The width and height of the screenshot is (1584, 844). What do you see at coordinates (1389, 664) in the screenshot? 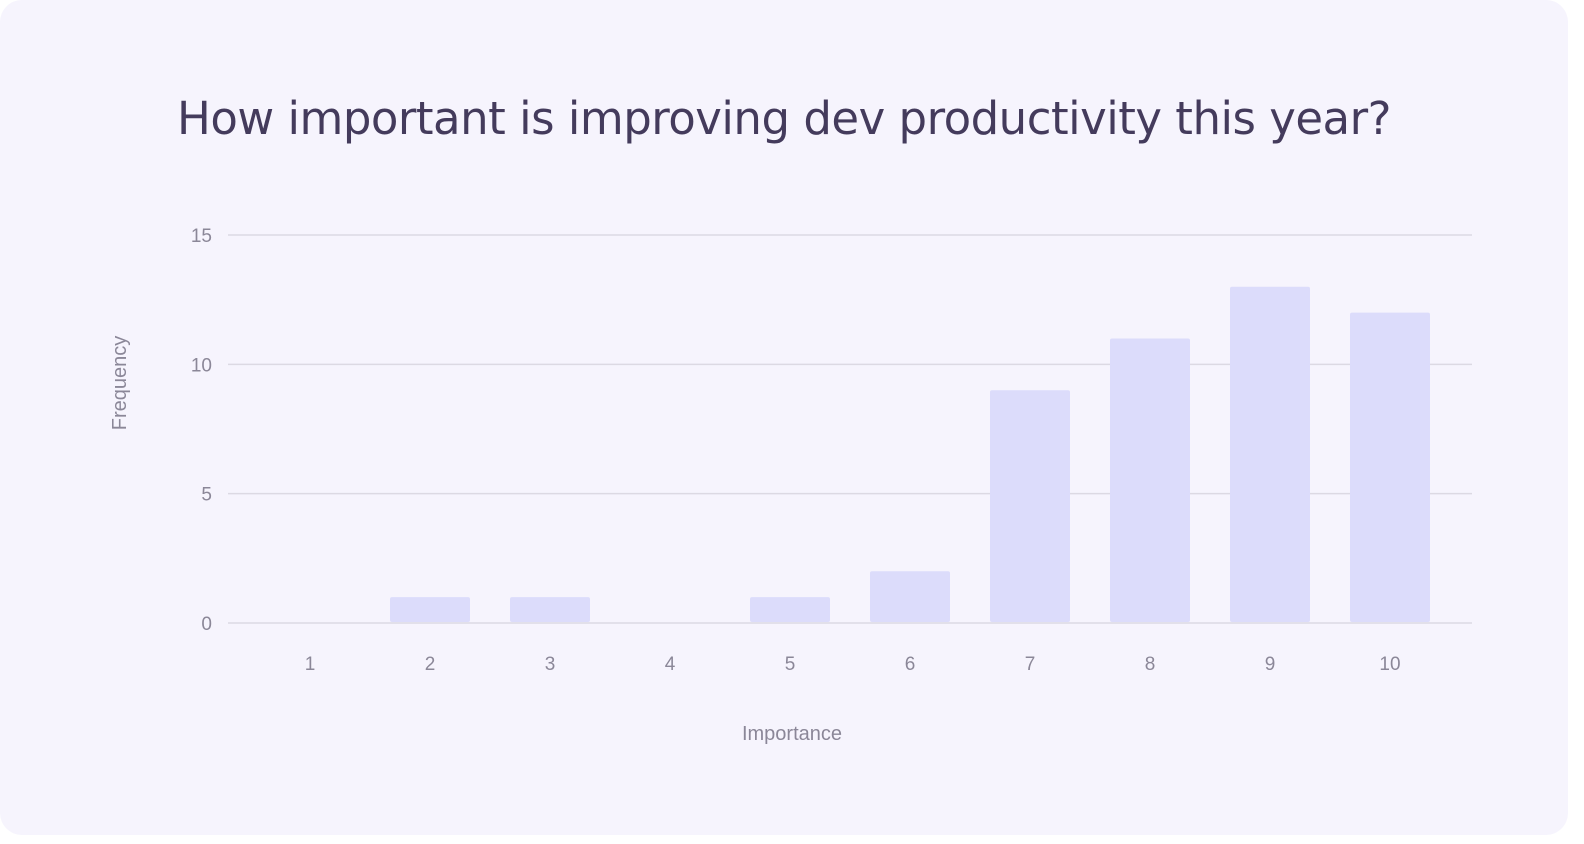
I see `x-tick-label: 10` at bounding box center [1389, 664].